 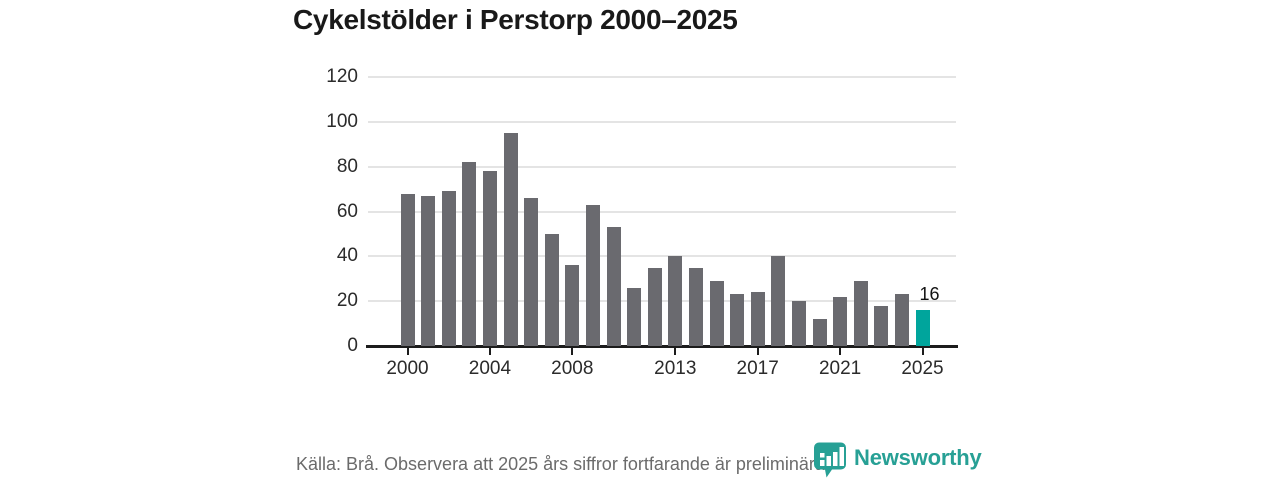 What do you see at coordinates (675, 351) in the screenshot?
I see `x-axis-tick-2013` at bounding box center [675, 351].